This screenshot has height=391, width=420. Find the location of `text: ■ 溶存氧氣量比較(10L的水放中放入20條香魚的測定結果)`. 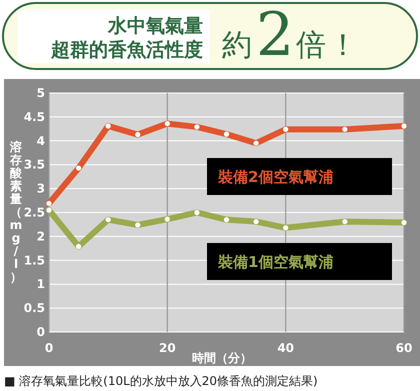

text: ■ 溶存氧氣量比較(10L的水放中放入20條香魚的測定結果) is located at coordinates (161, 381).